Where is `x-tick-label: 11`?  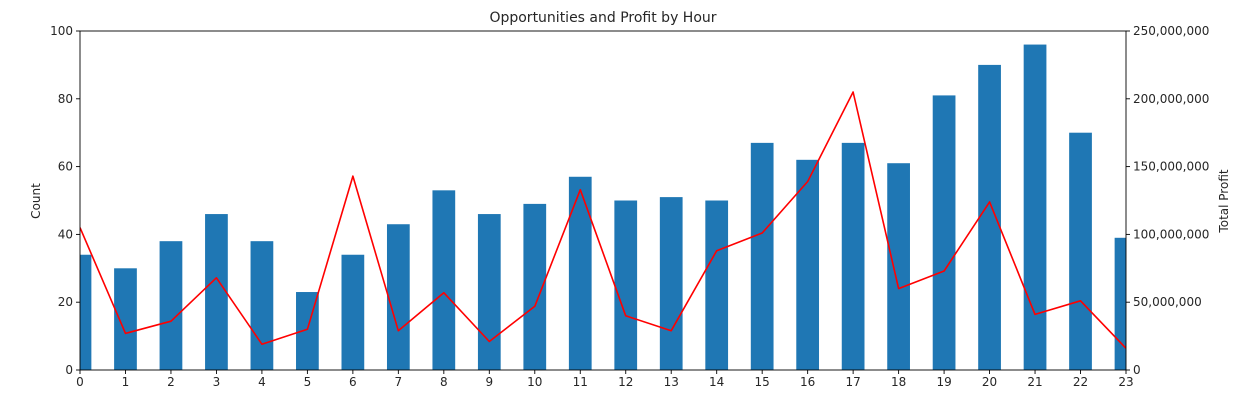
x-tick-label: 11 is located at coordinates (580, 382).